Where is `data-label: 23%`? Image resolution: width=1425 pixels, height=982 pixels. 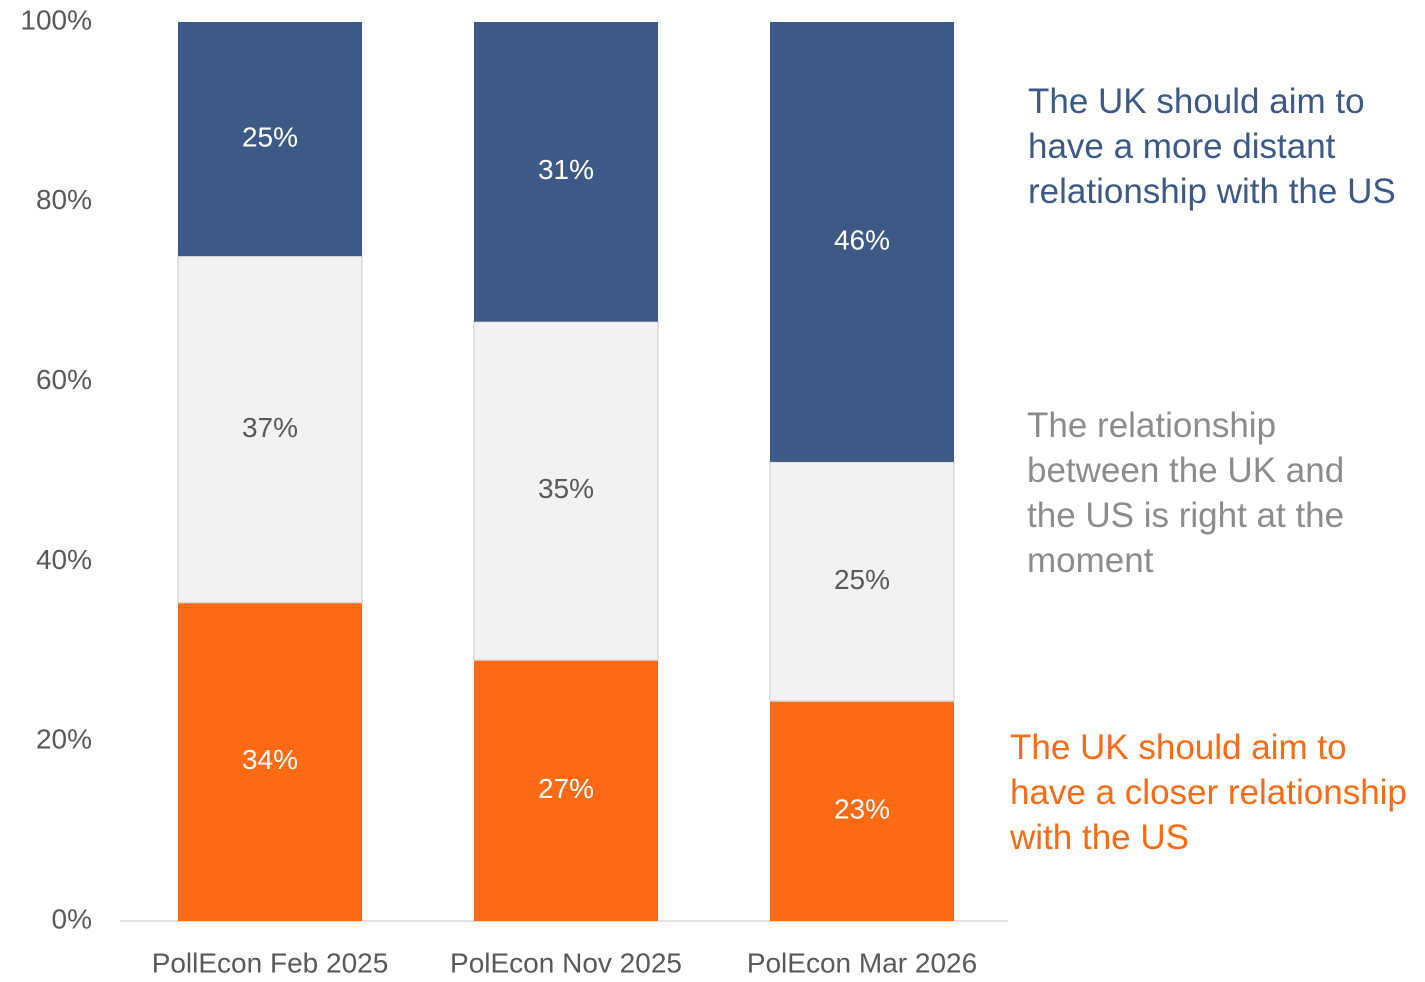
data-label: 23% is located at coordinates (862, 808).